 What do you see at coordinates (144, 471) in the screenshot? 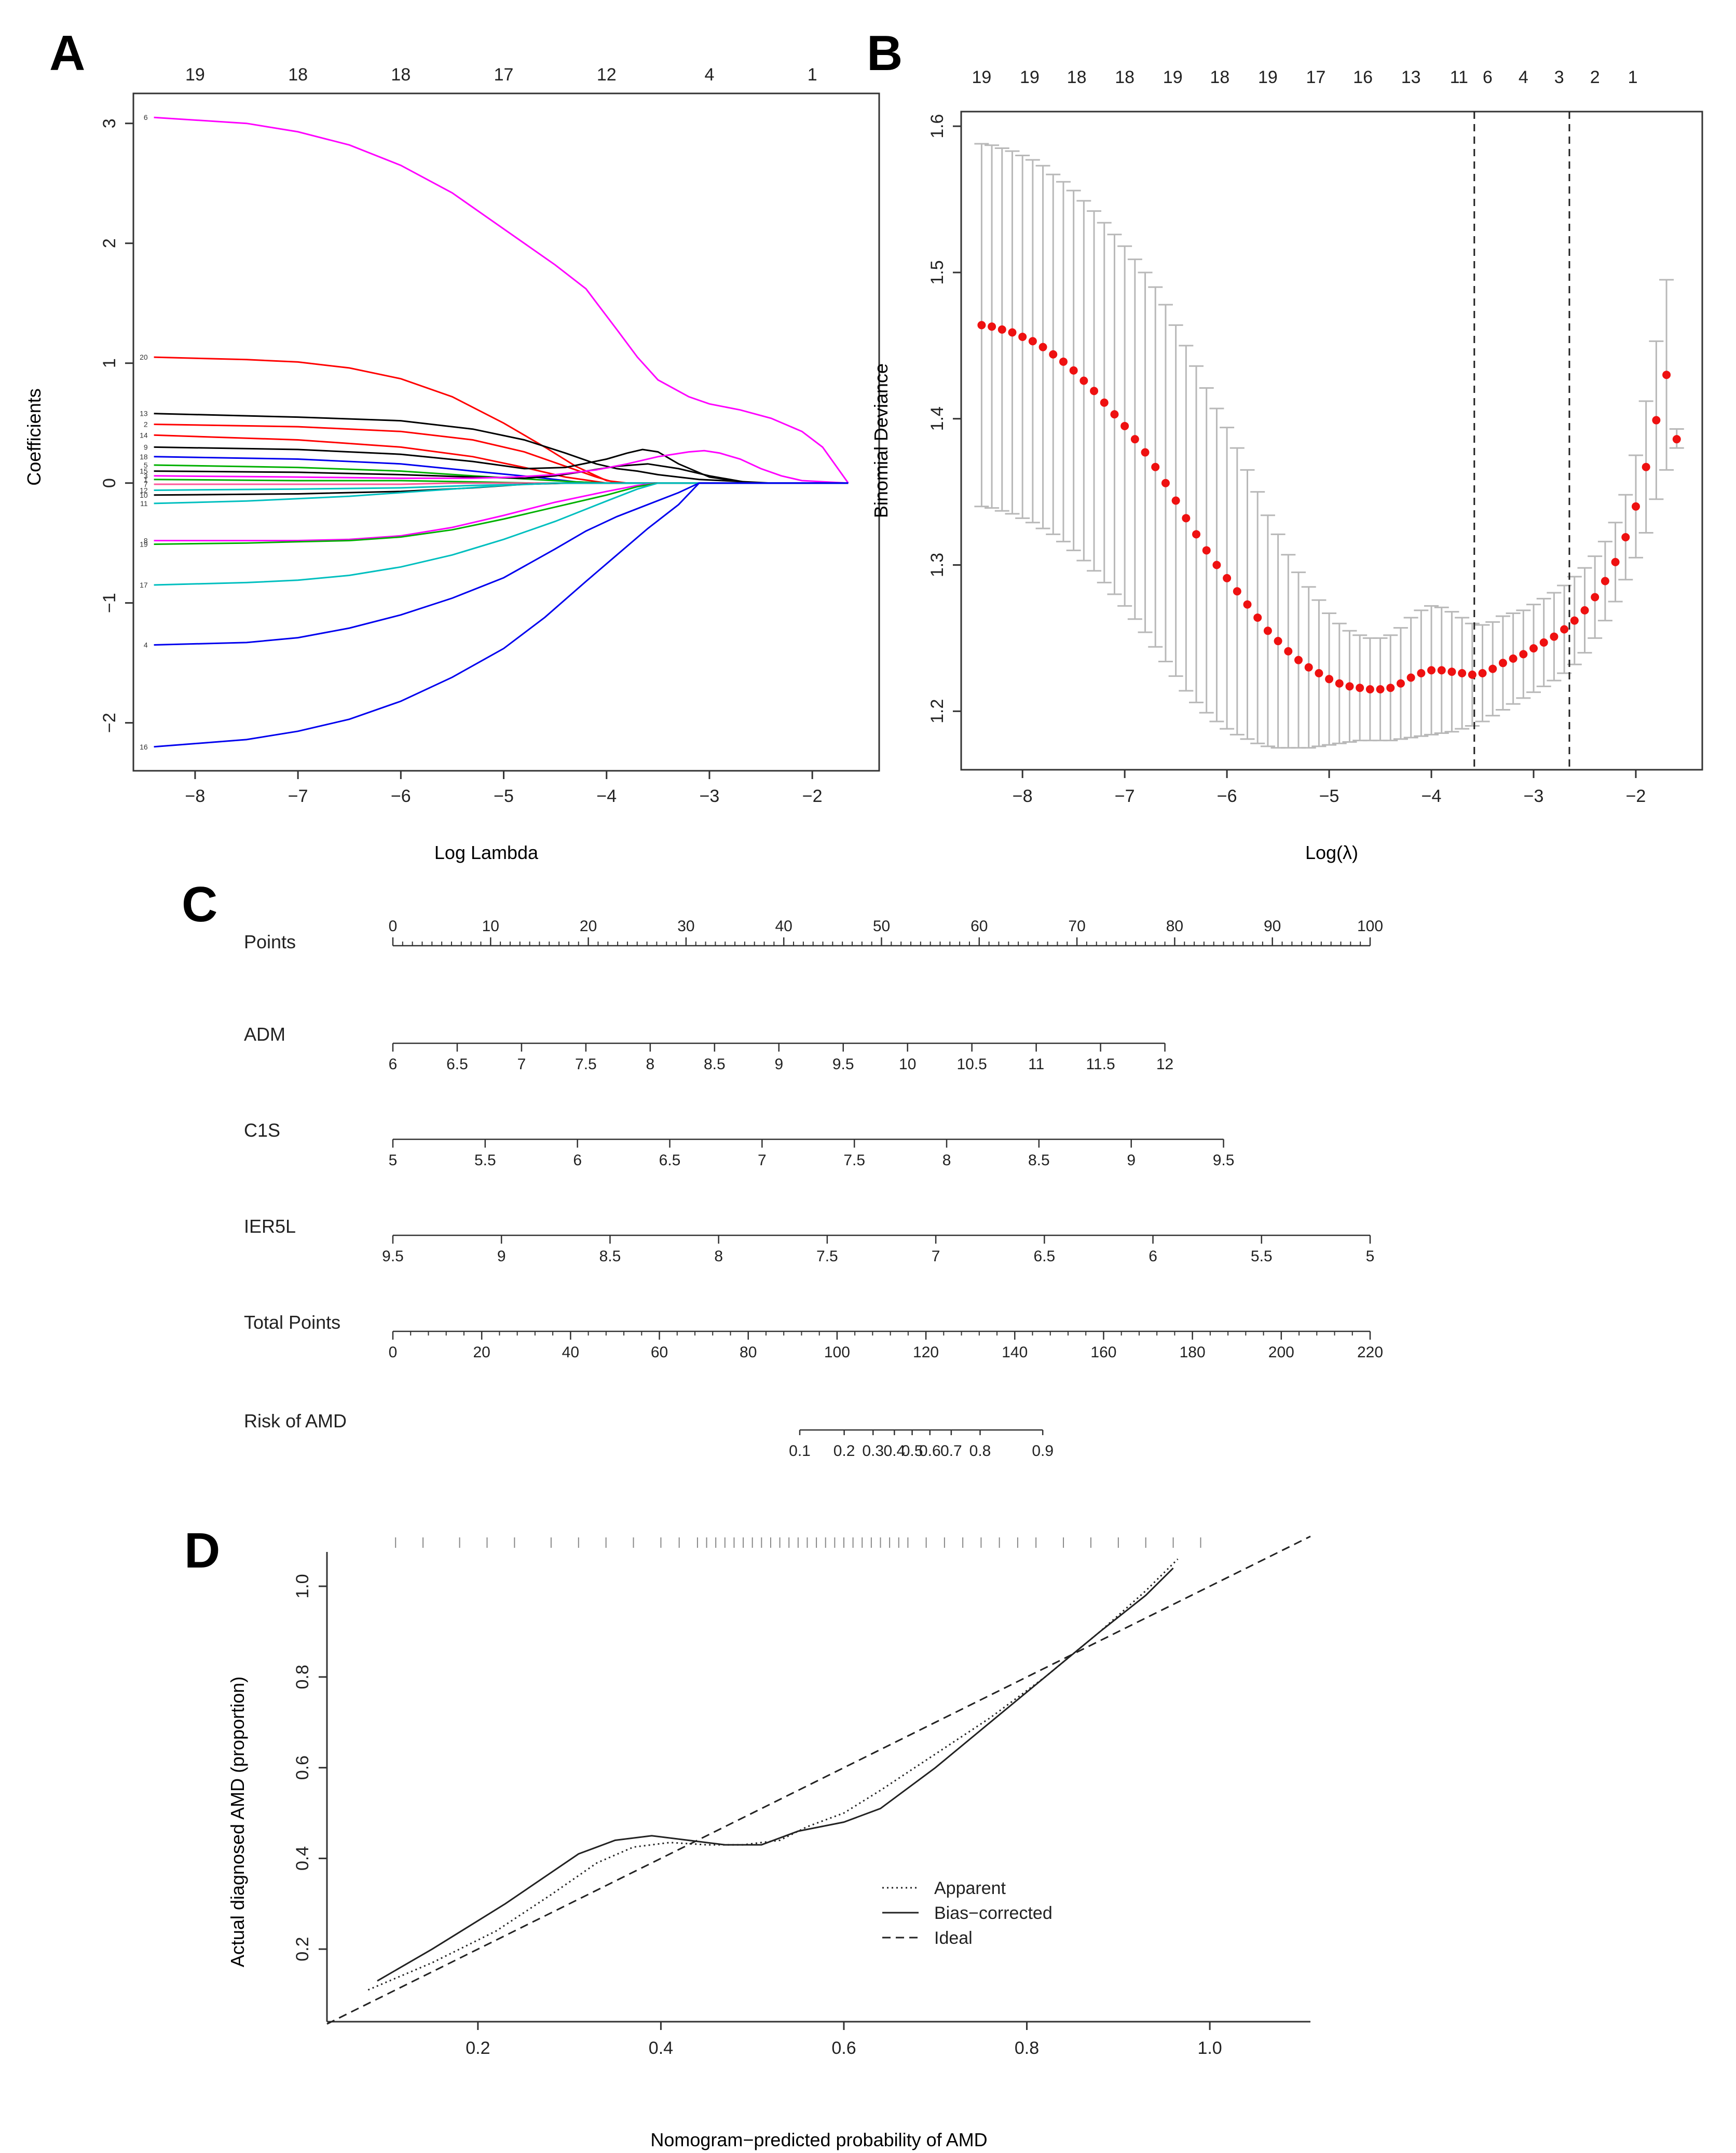
I see `coef-path-label: 15` at bounding box center [144, 471].